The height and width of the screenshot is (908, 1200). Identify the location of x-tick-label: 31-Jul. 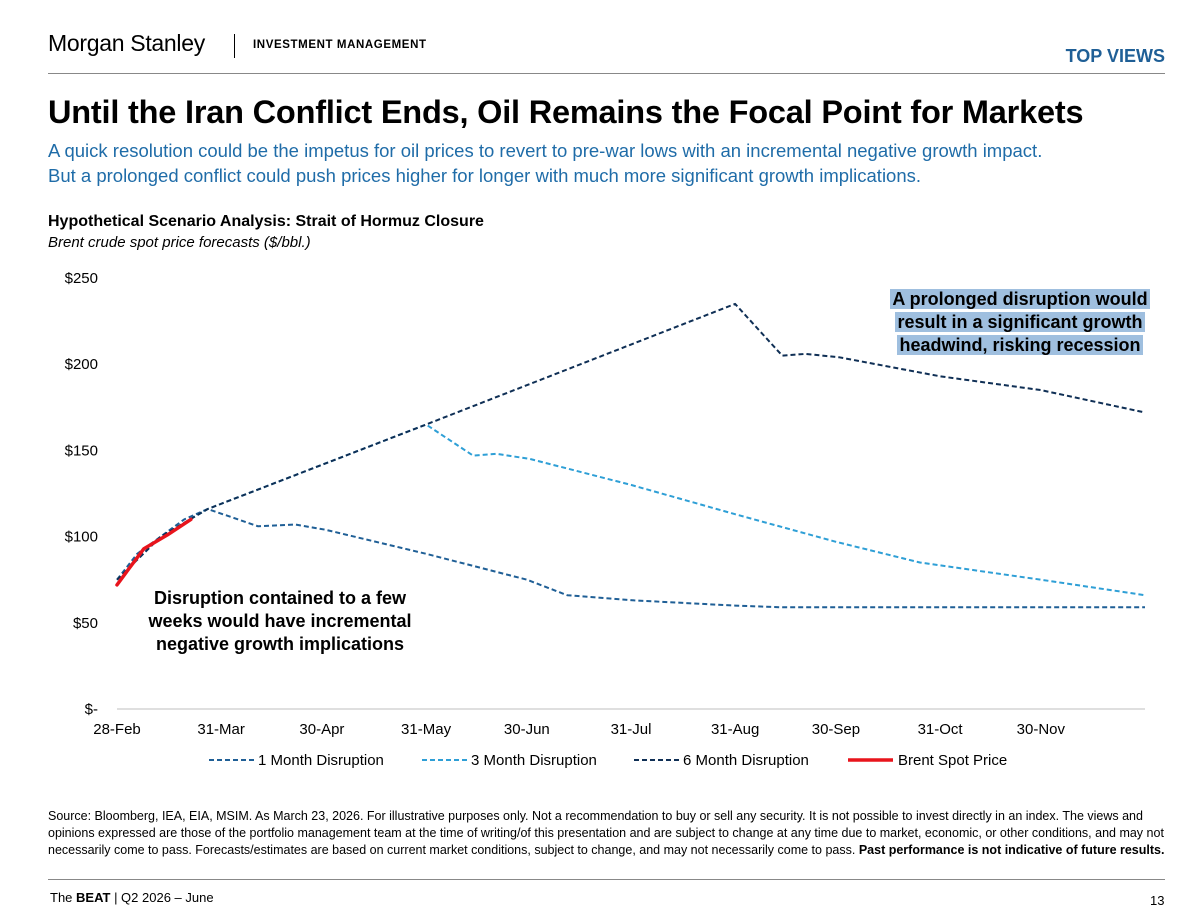
(631, 729).